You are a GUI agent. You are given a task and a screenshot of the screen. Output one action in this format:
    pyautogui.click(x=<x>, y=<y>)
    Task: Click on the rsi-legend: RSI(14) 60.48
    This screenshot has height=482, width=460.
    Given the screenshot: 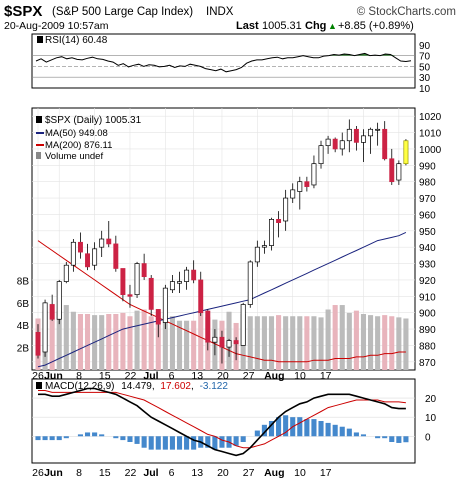 What is the action you would take?
    pyautogui.click(x=76, y=40)
    